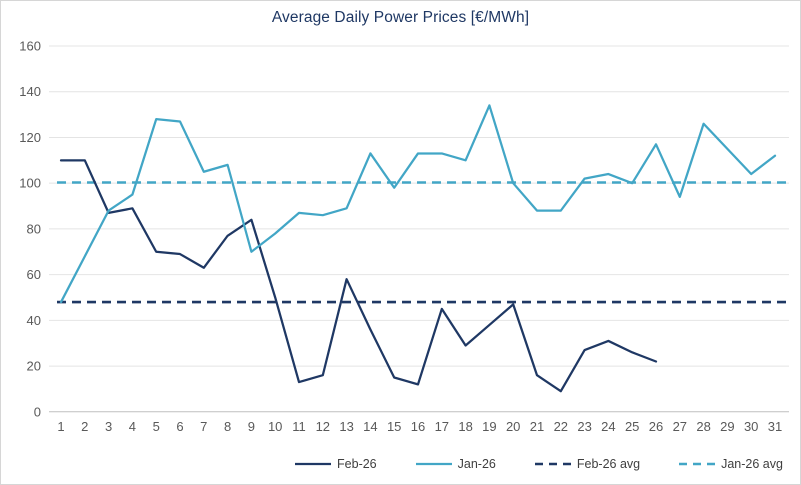 The width and height of the screenshot is (801, 485). Describe the element at coordinates (30, 91) in the screenshot. I see `y-tick-label: 140` at that location.